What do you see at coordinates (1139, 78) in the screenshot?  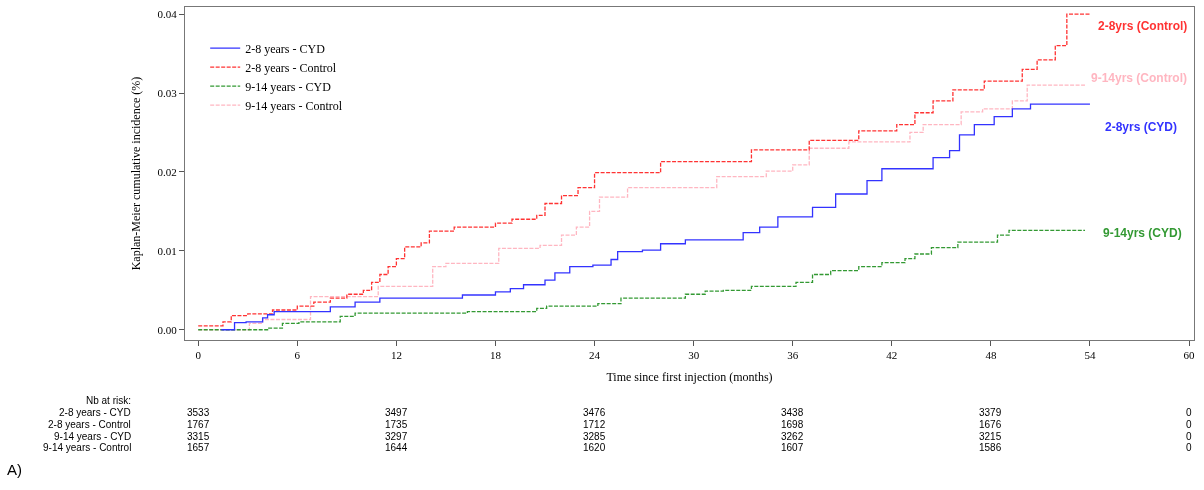 I see `annotation: 9-14yrs (Control)` at bounding box center [1139, 78].